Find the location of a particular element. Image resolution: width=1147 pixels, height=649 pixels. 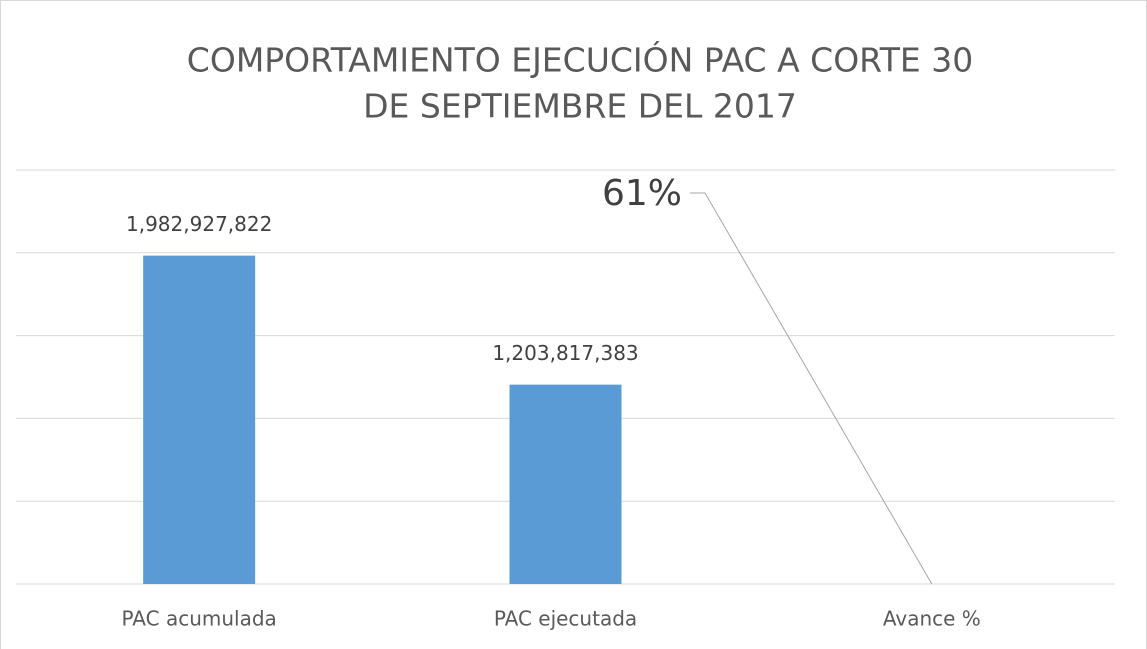

data-label: 1,203,817,383 is located at coordinates (565, 353).